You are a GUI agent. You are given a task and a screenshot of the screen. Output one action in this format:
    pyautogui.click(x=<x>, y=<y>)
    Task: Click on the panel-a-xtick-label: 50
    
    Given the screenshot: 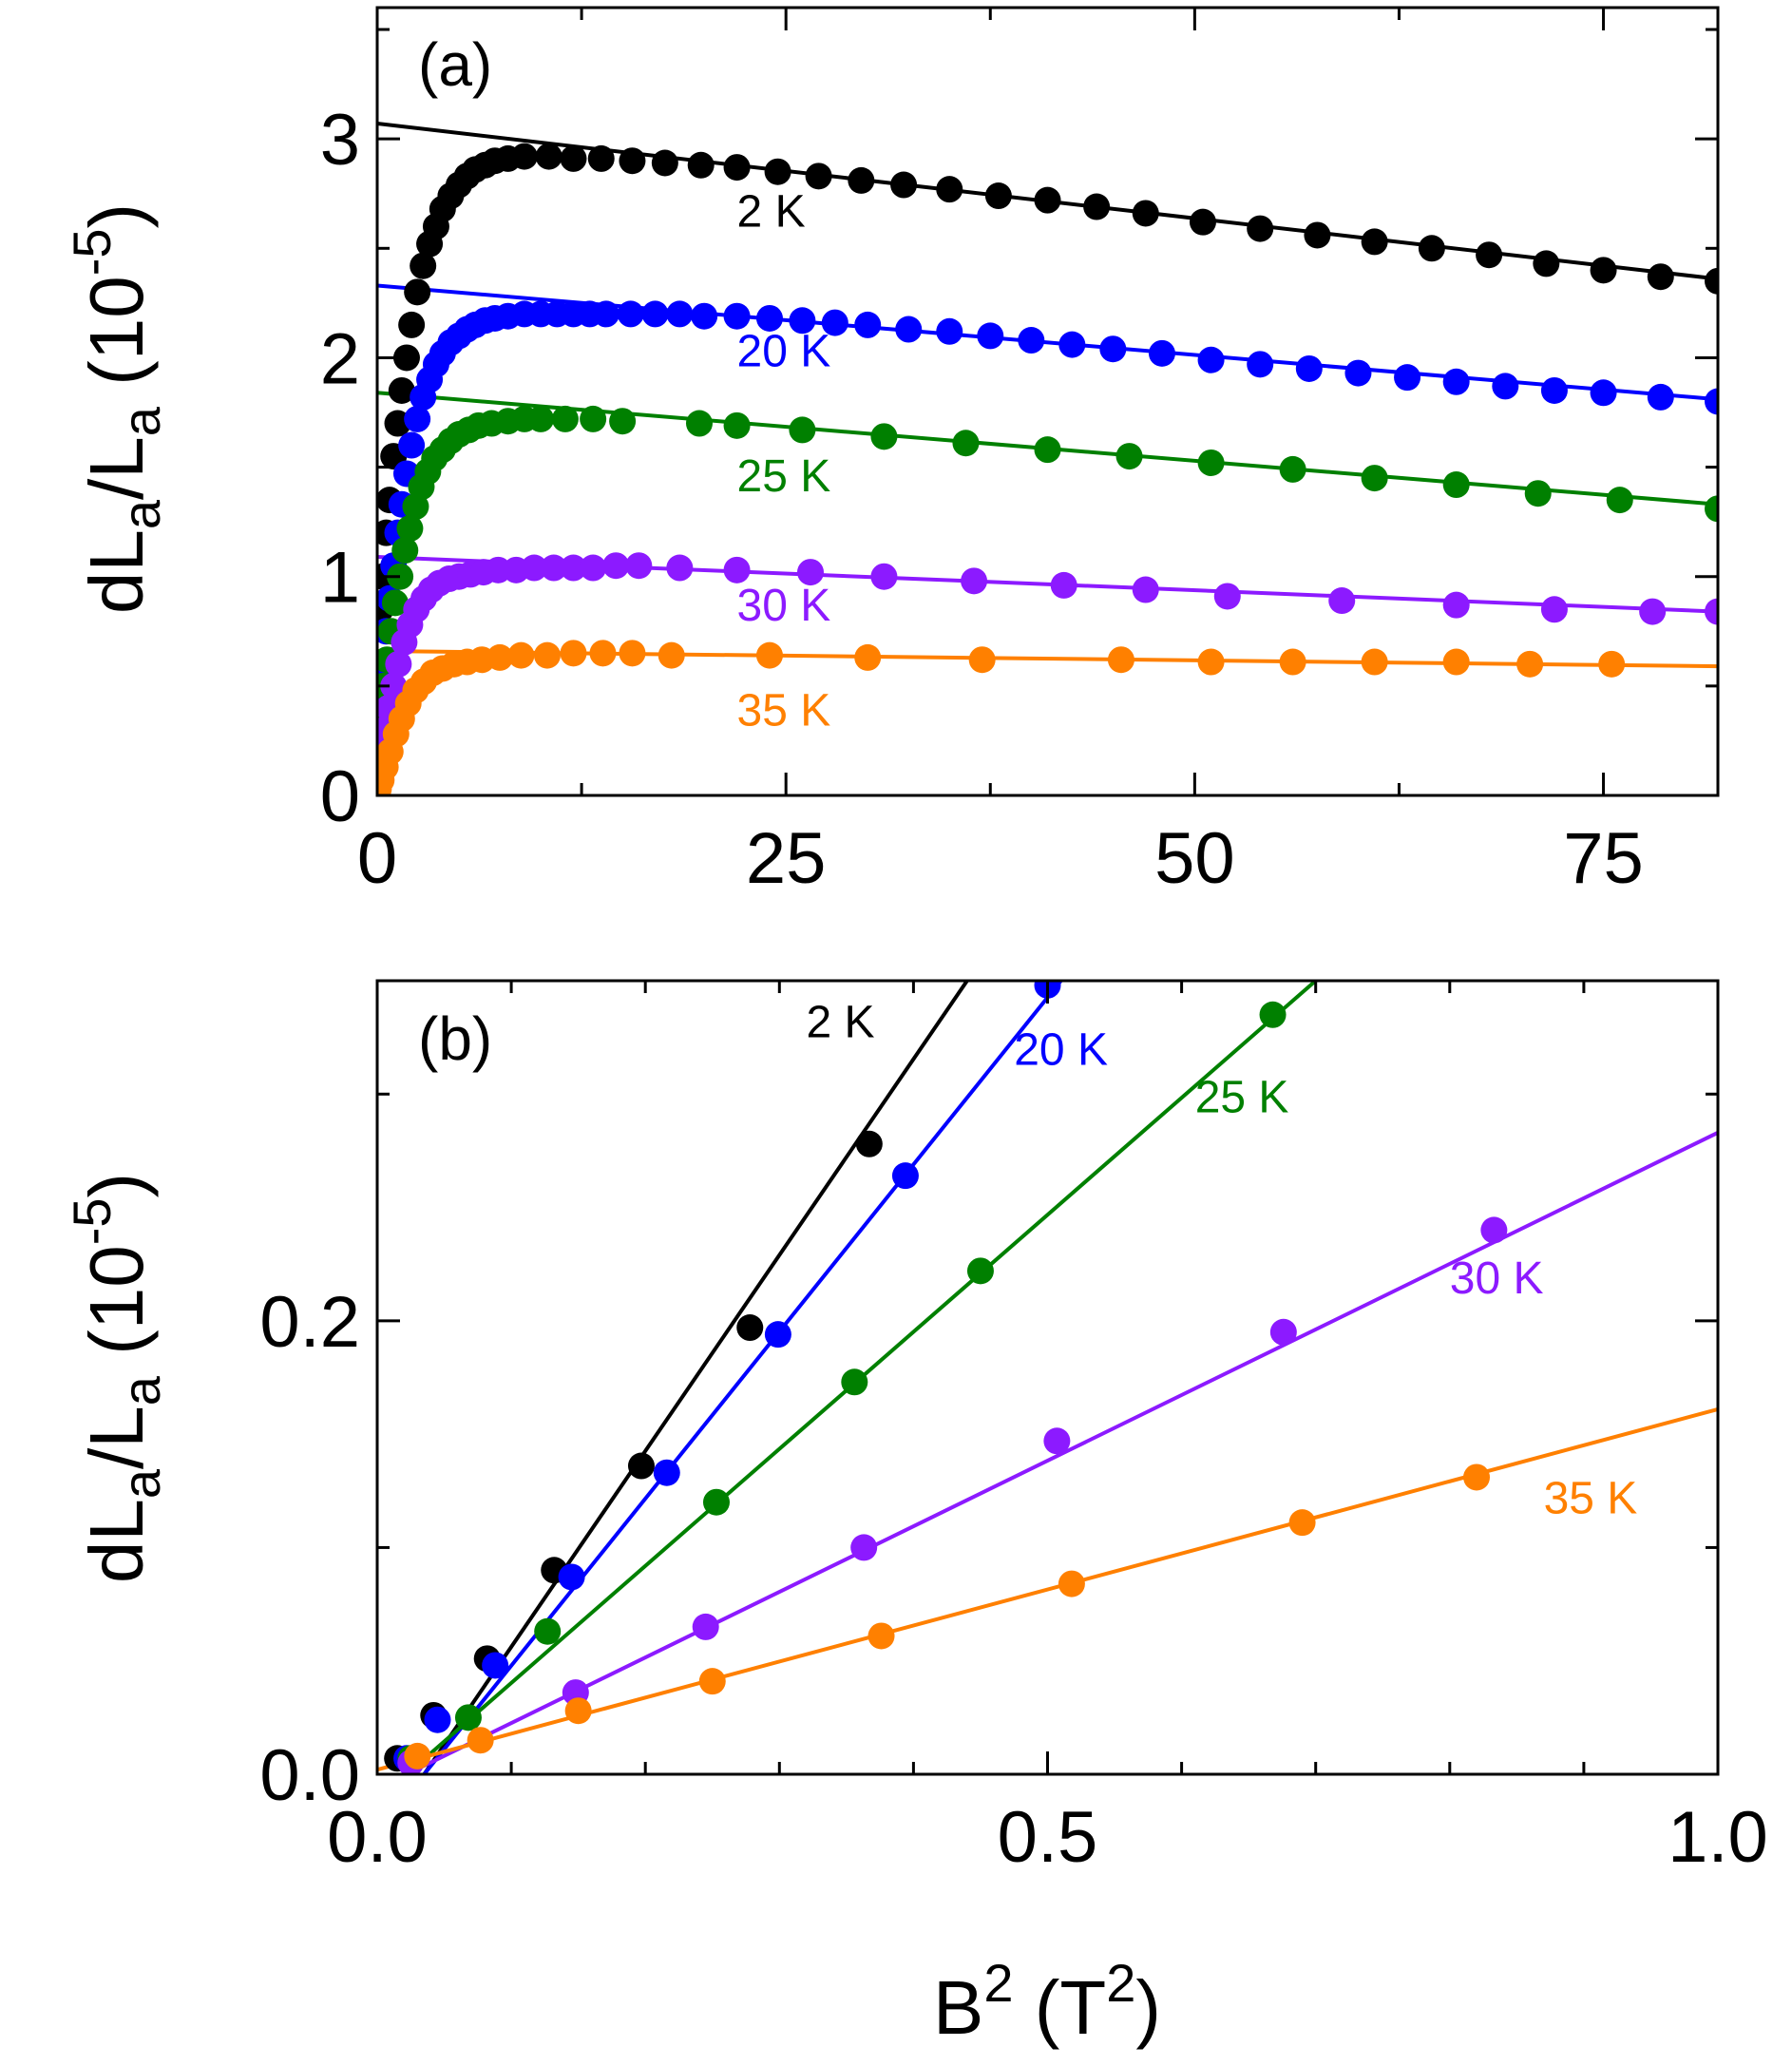 What is the action you would take?
    pyautogui.click(x=1194, y=858)
    